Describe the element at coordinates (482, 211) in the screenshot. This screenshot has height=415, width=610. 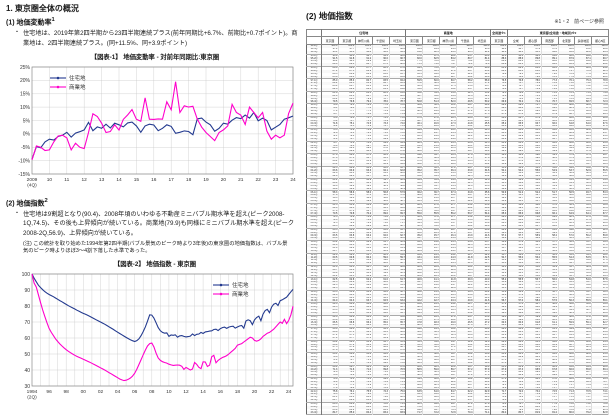
I see `index-value-cell: 51.9` at that location.